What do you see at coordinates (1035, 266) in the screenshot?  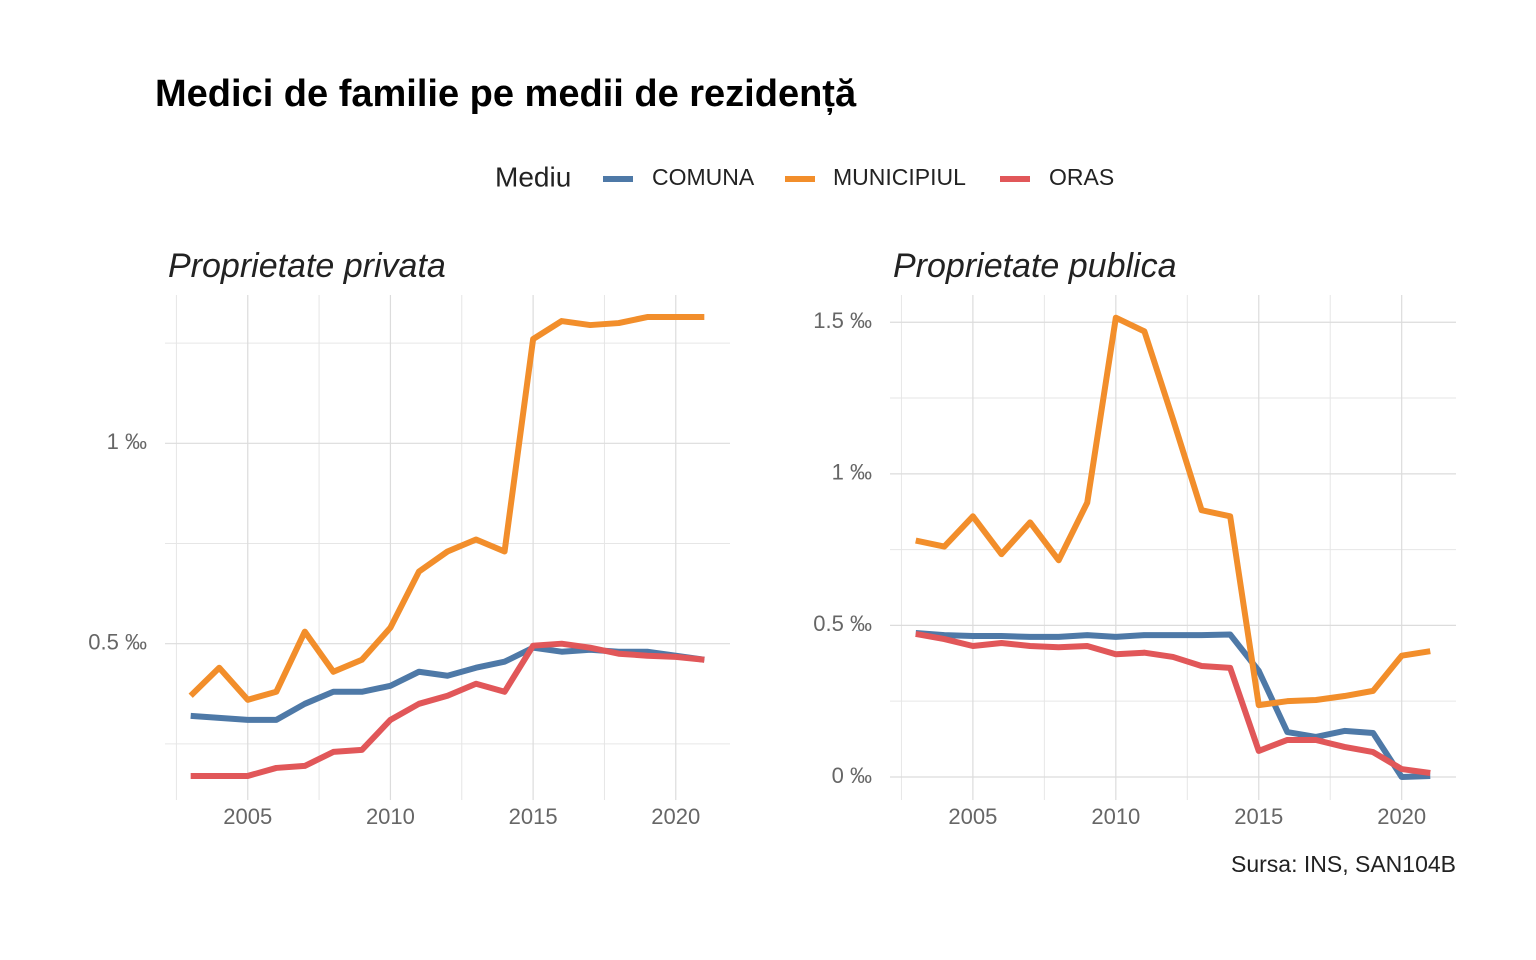 I see `panel-title: Proprietate publica` at bounding box center [1035, 266].